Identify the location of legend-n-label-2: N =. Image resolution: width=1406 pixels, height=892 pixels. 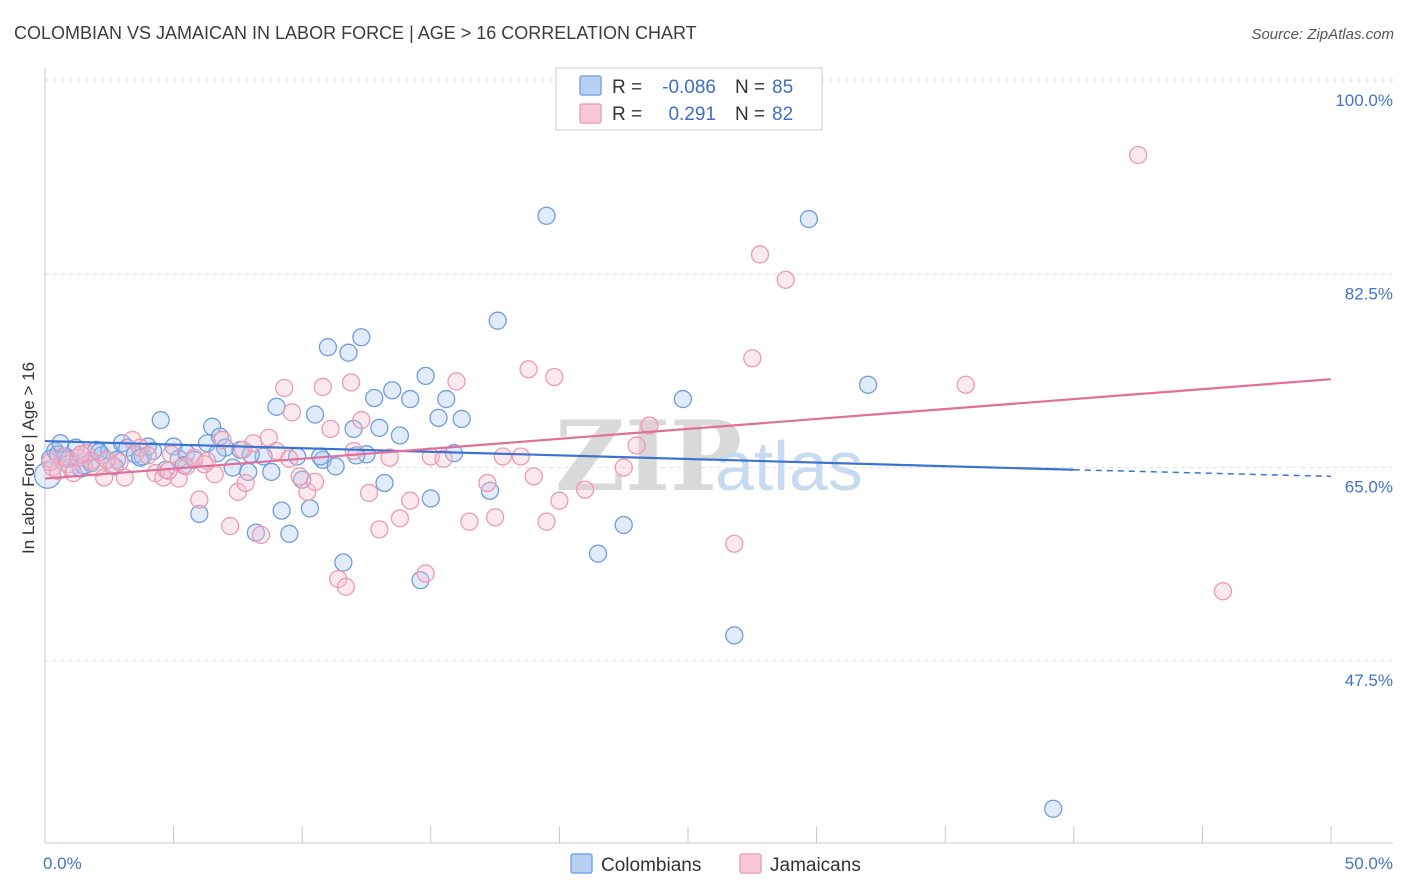
(750, 114).